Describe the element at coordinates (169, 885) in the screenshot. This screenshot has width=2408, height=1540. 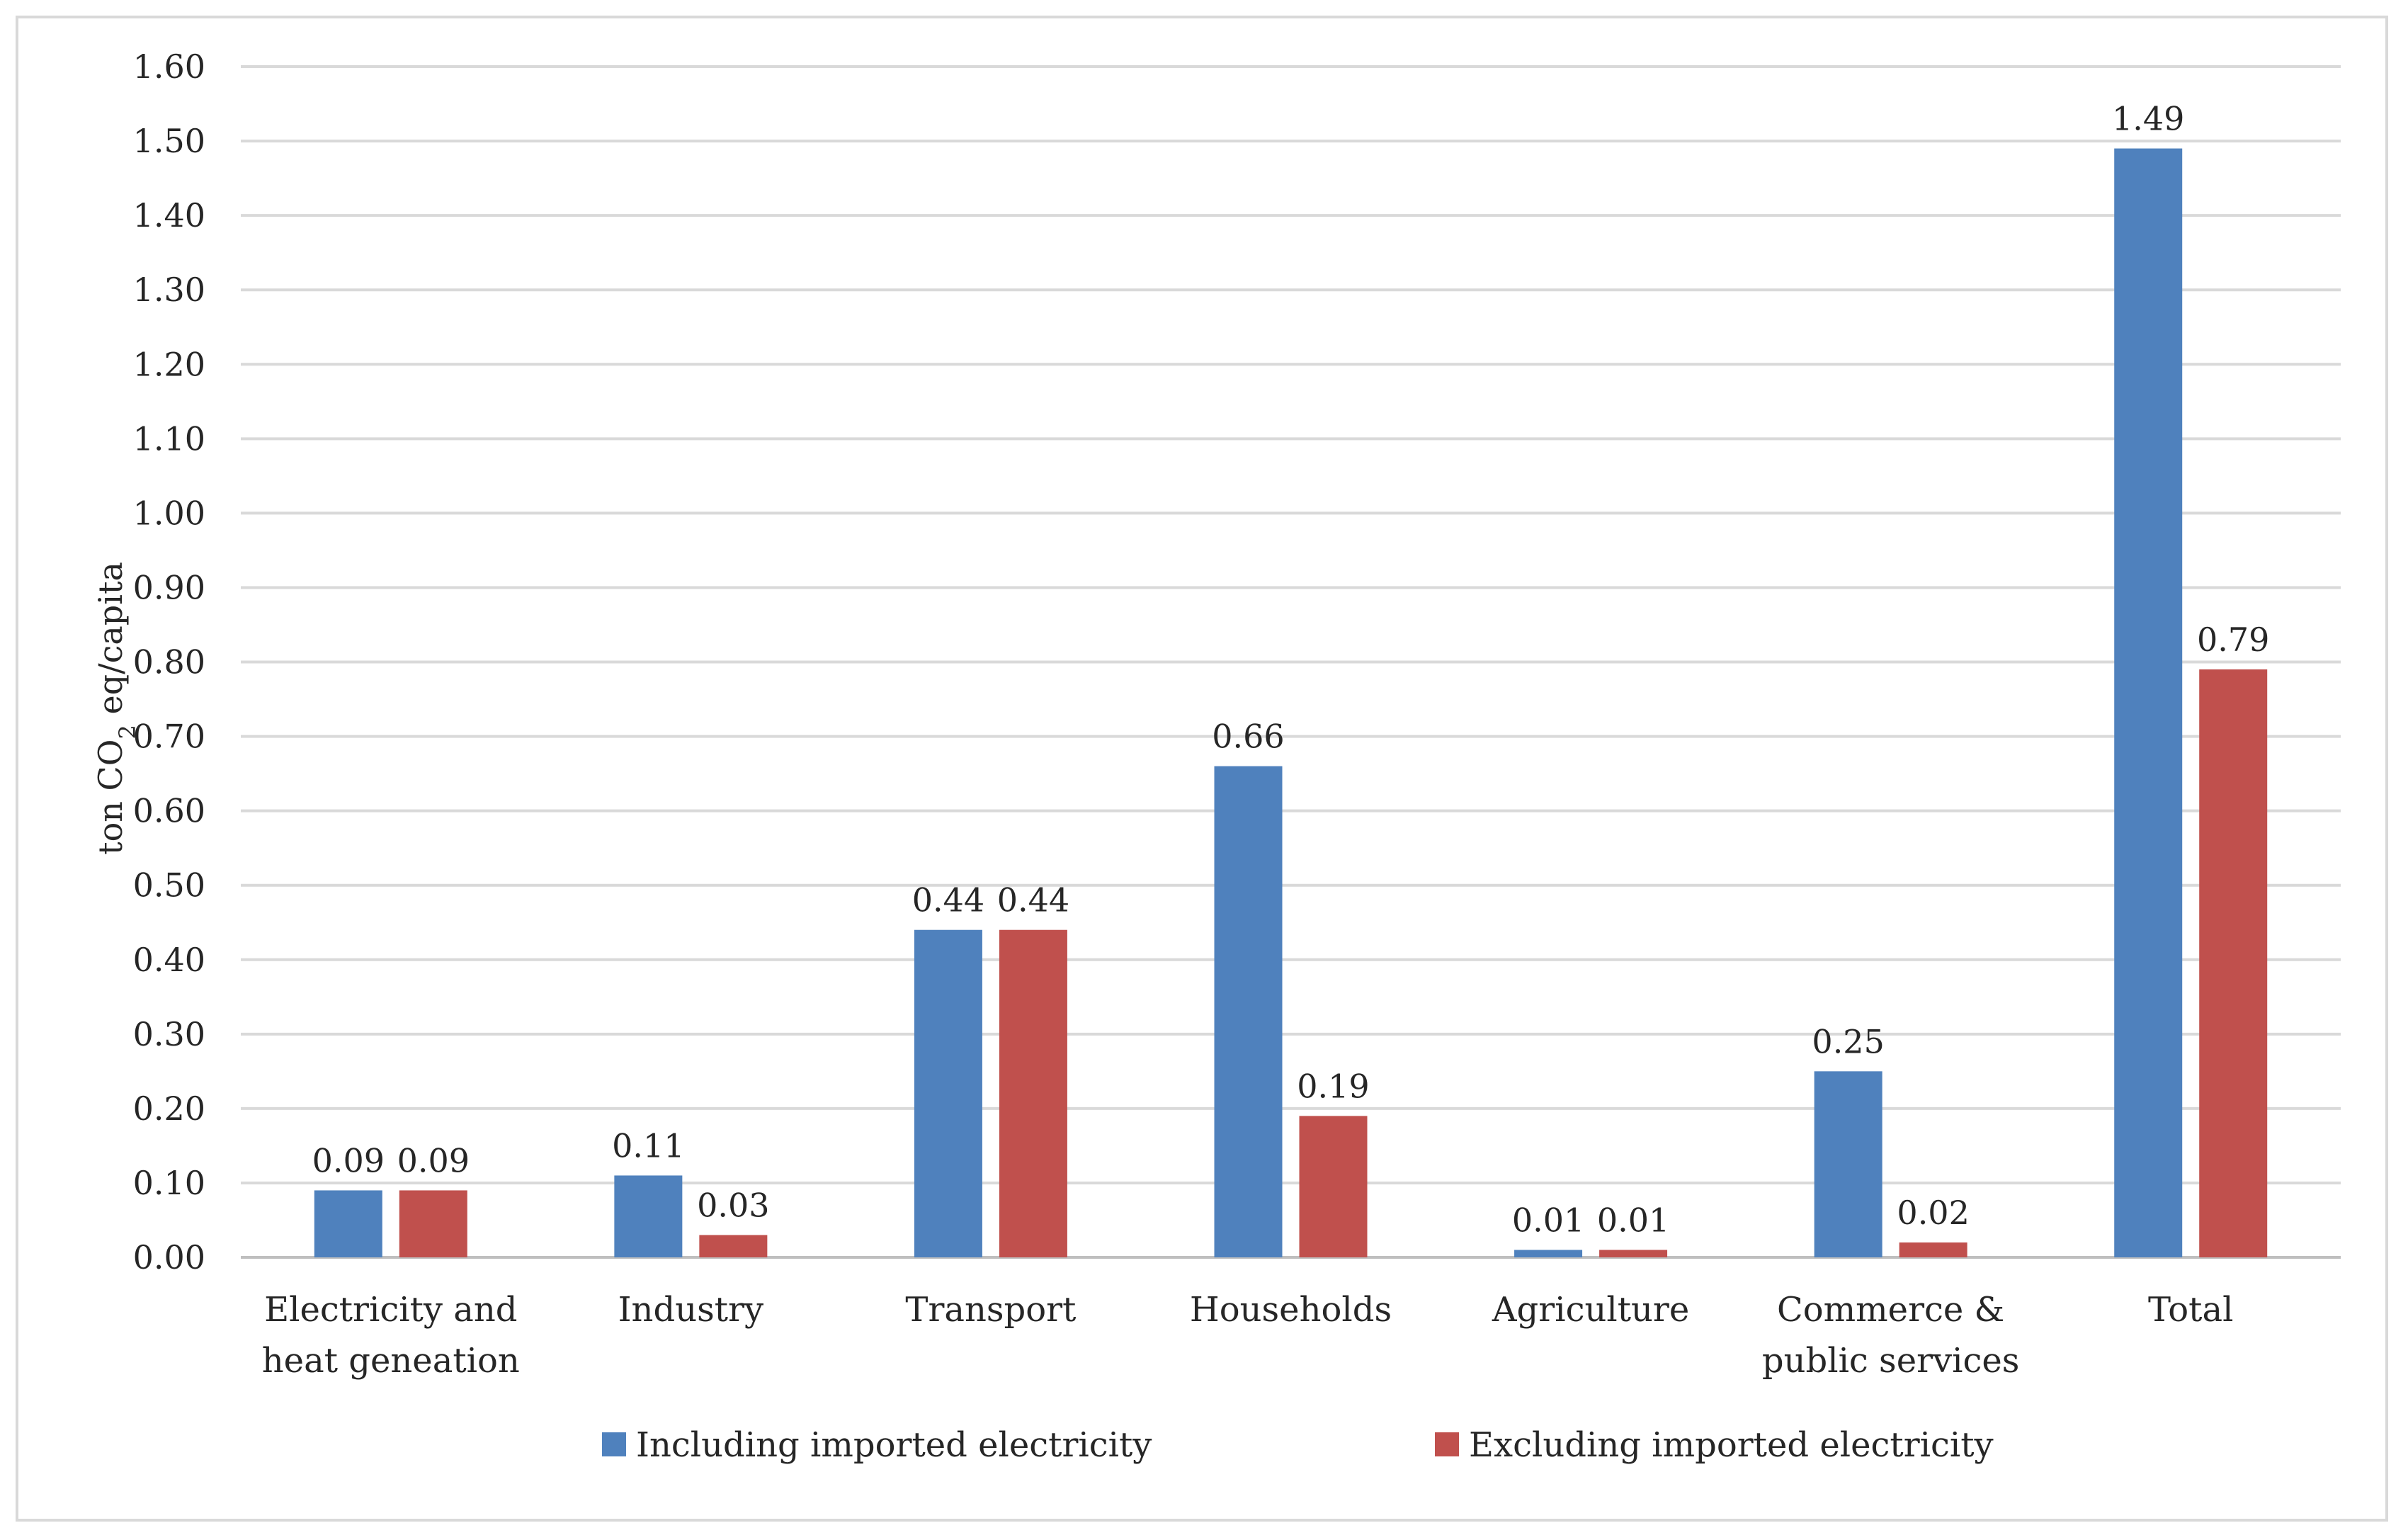
I see `y-tick-label: 0.50` at that location.